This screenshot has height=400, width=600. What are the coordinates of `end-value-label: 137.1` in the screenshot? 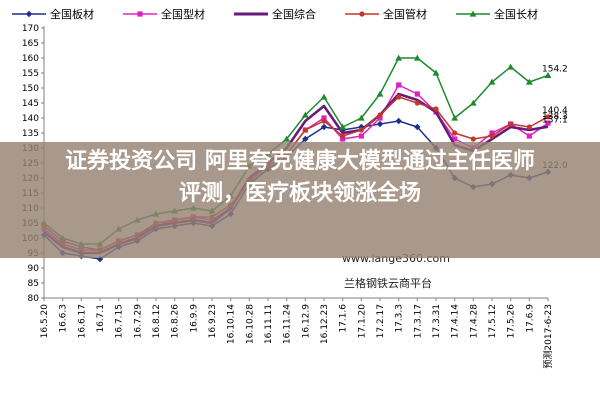 It's located at (555, 121).